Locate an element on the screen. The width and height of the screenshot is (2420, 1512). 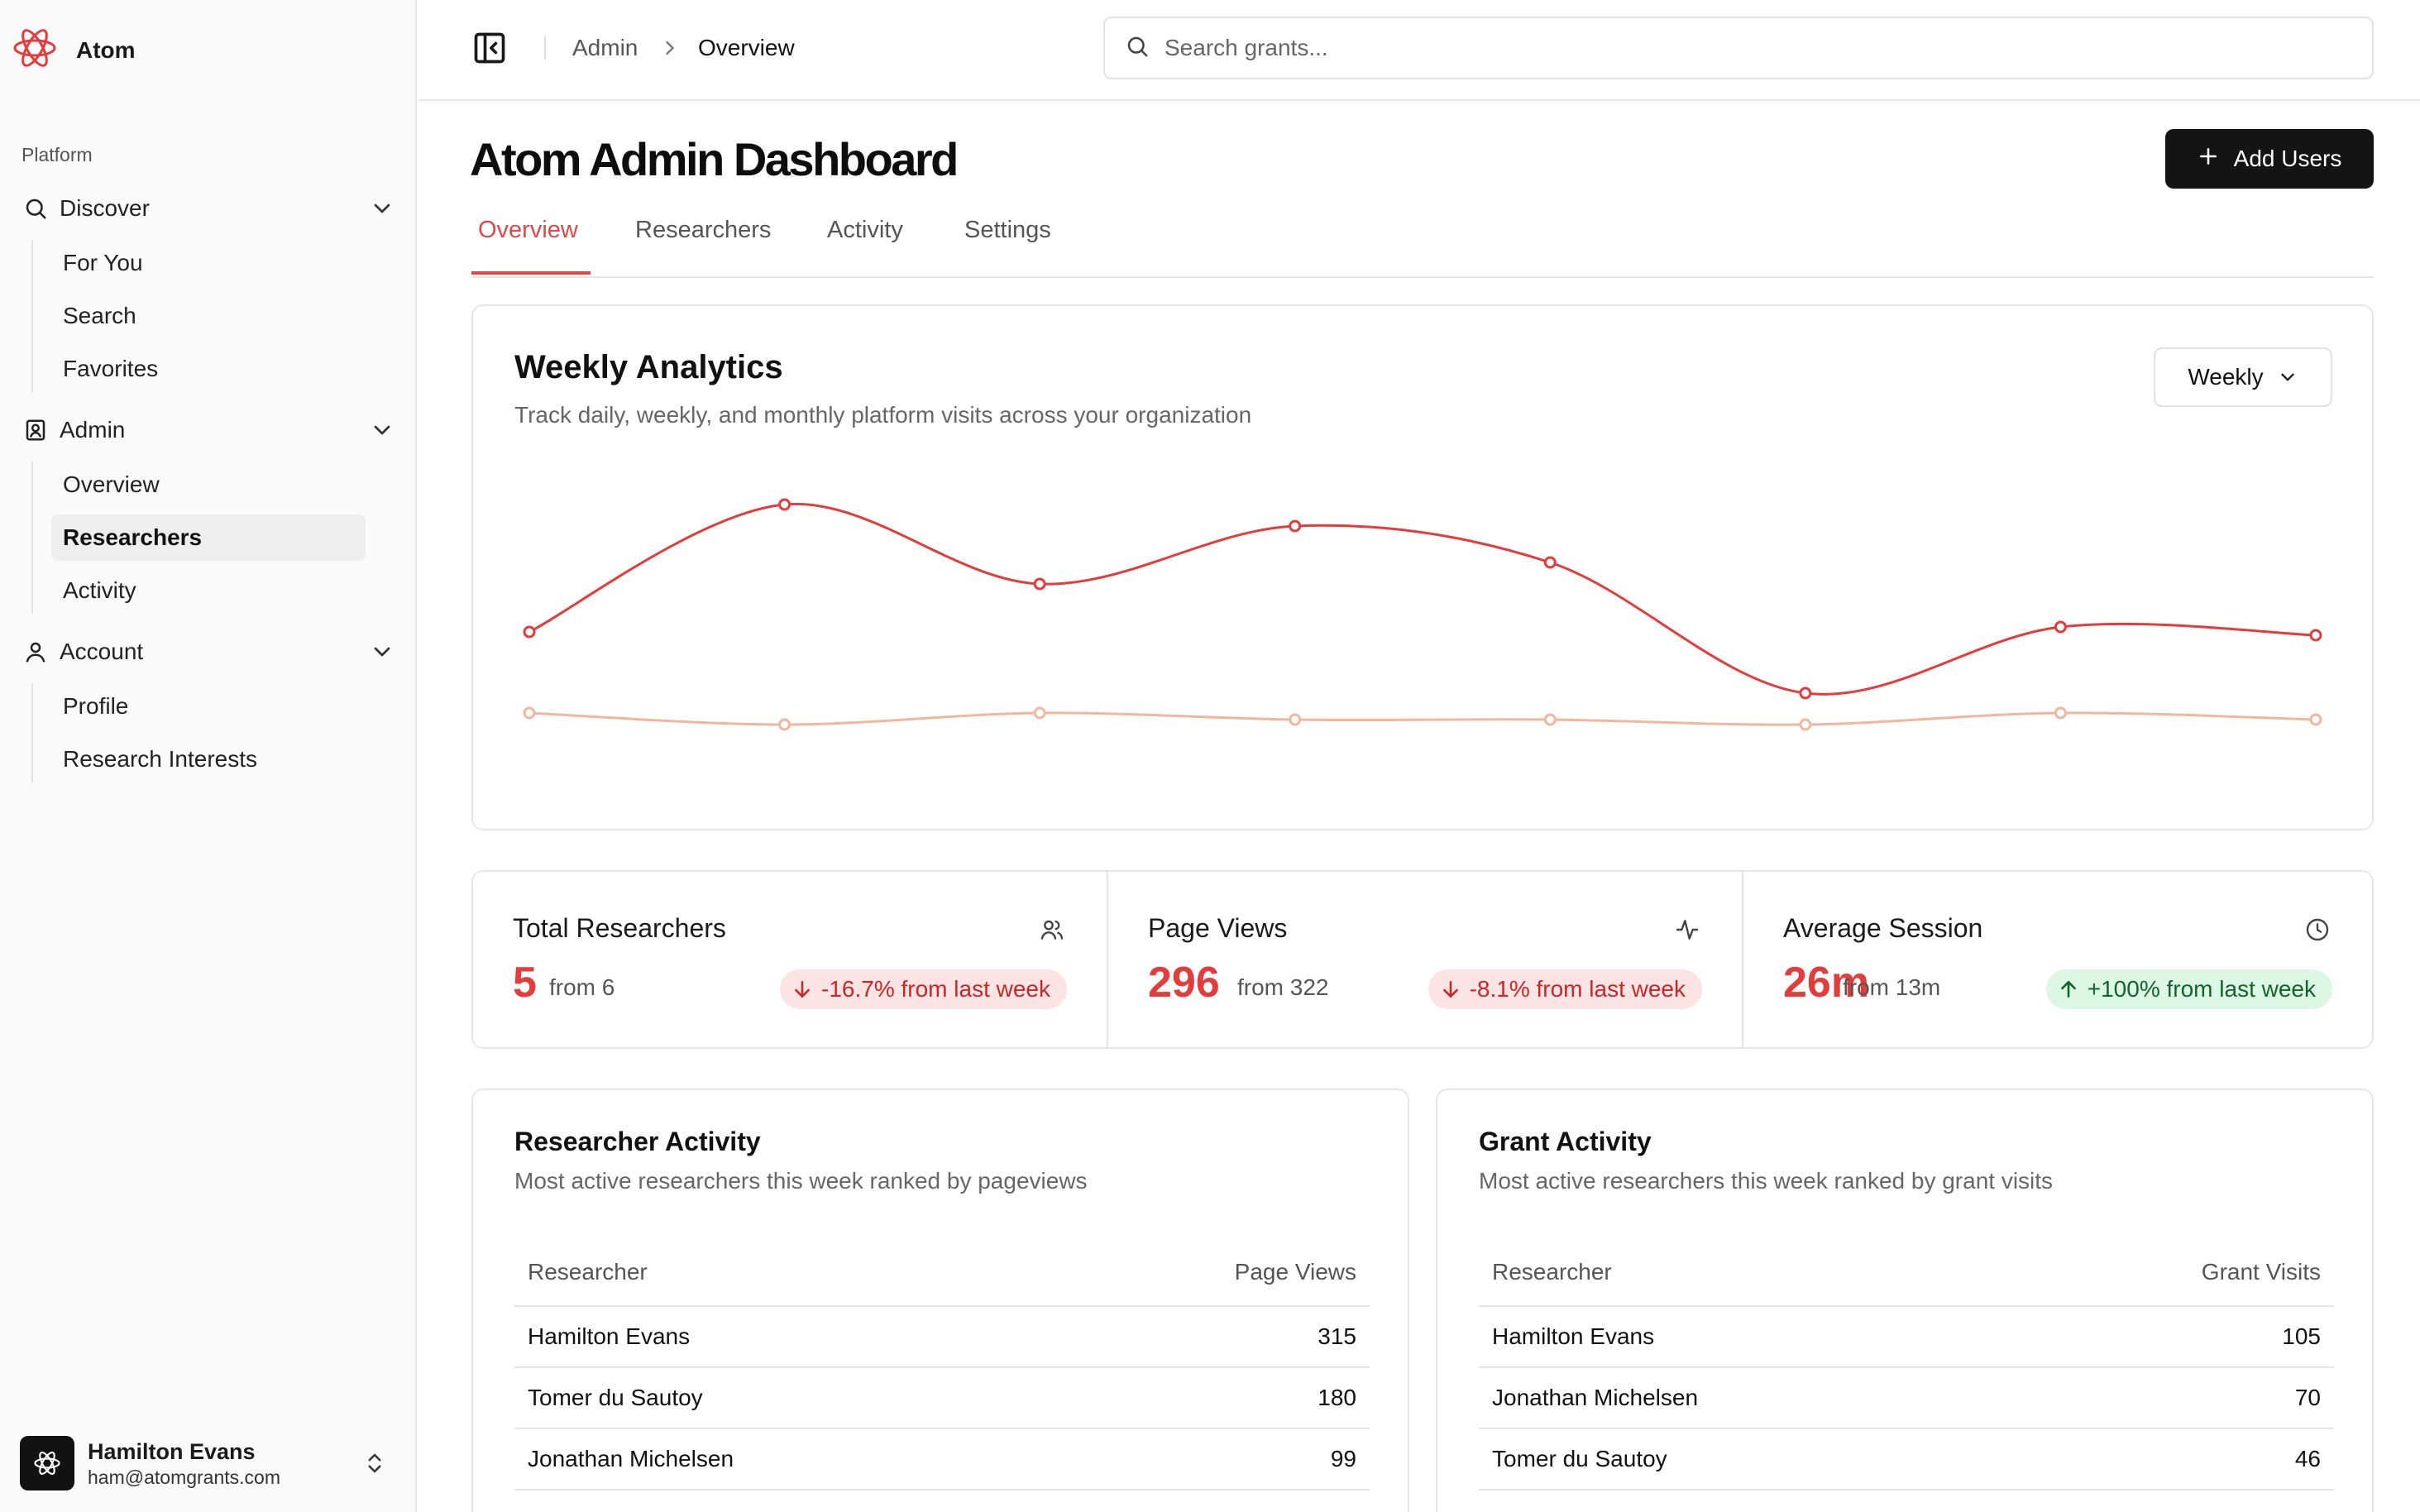
user-name: Hamilton Evans is located at coordinates (172, 1451).